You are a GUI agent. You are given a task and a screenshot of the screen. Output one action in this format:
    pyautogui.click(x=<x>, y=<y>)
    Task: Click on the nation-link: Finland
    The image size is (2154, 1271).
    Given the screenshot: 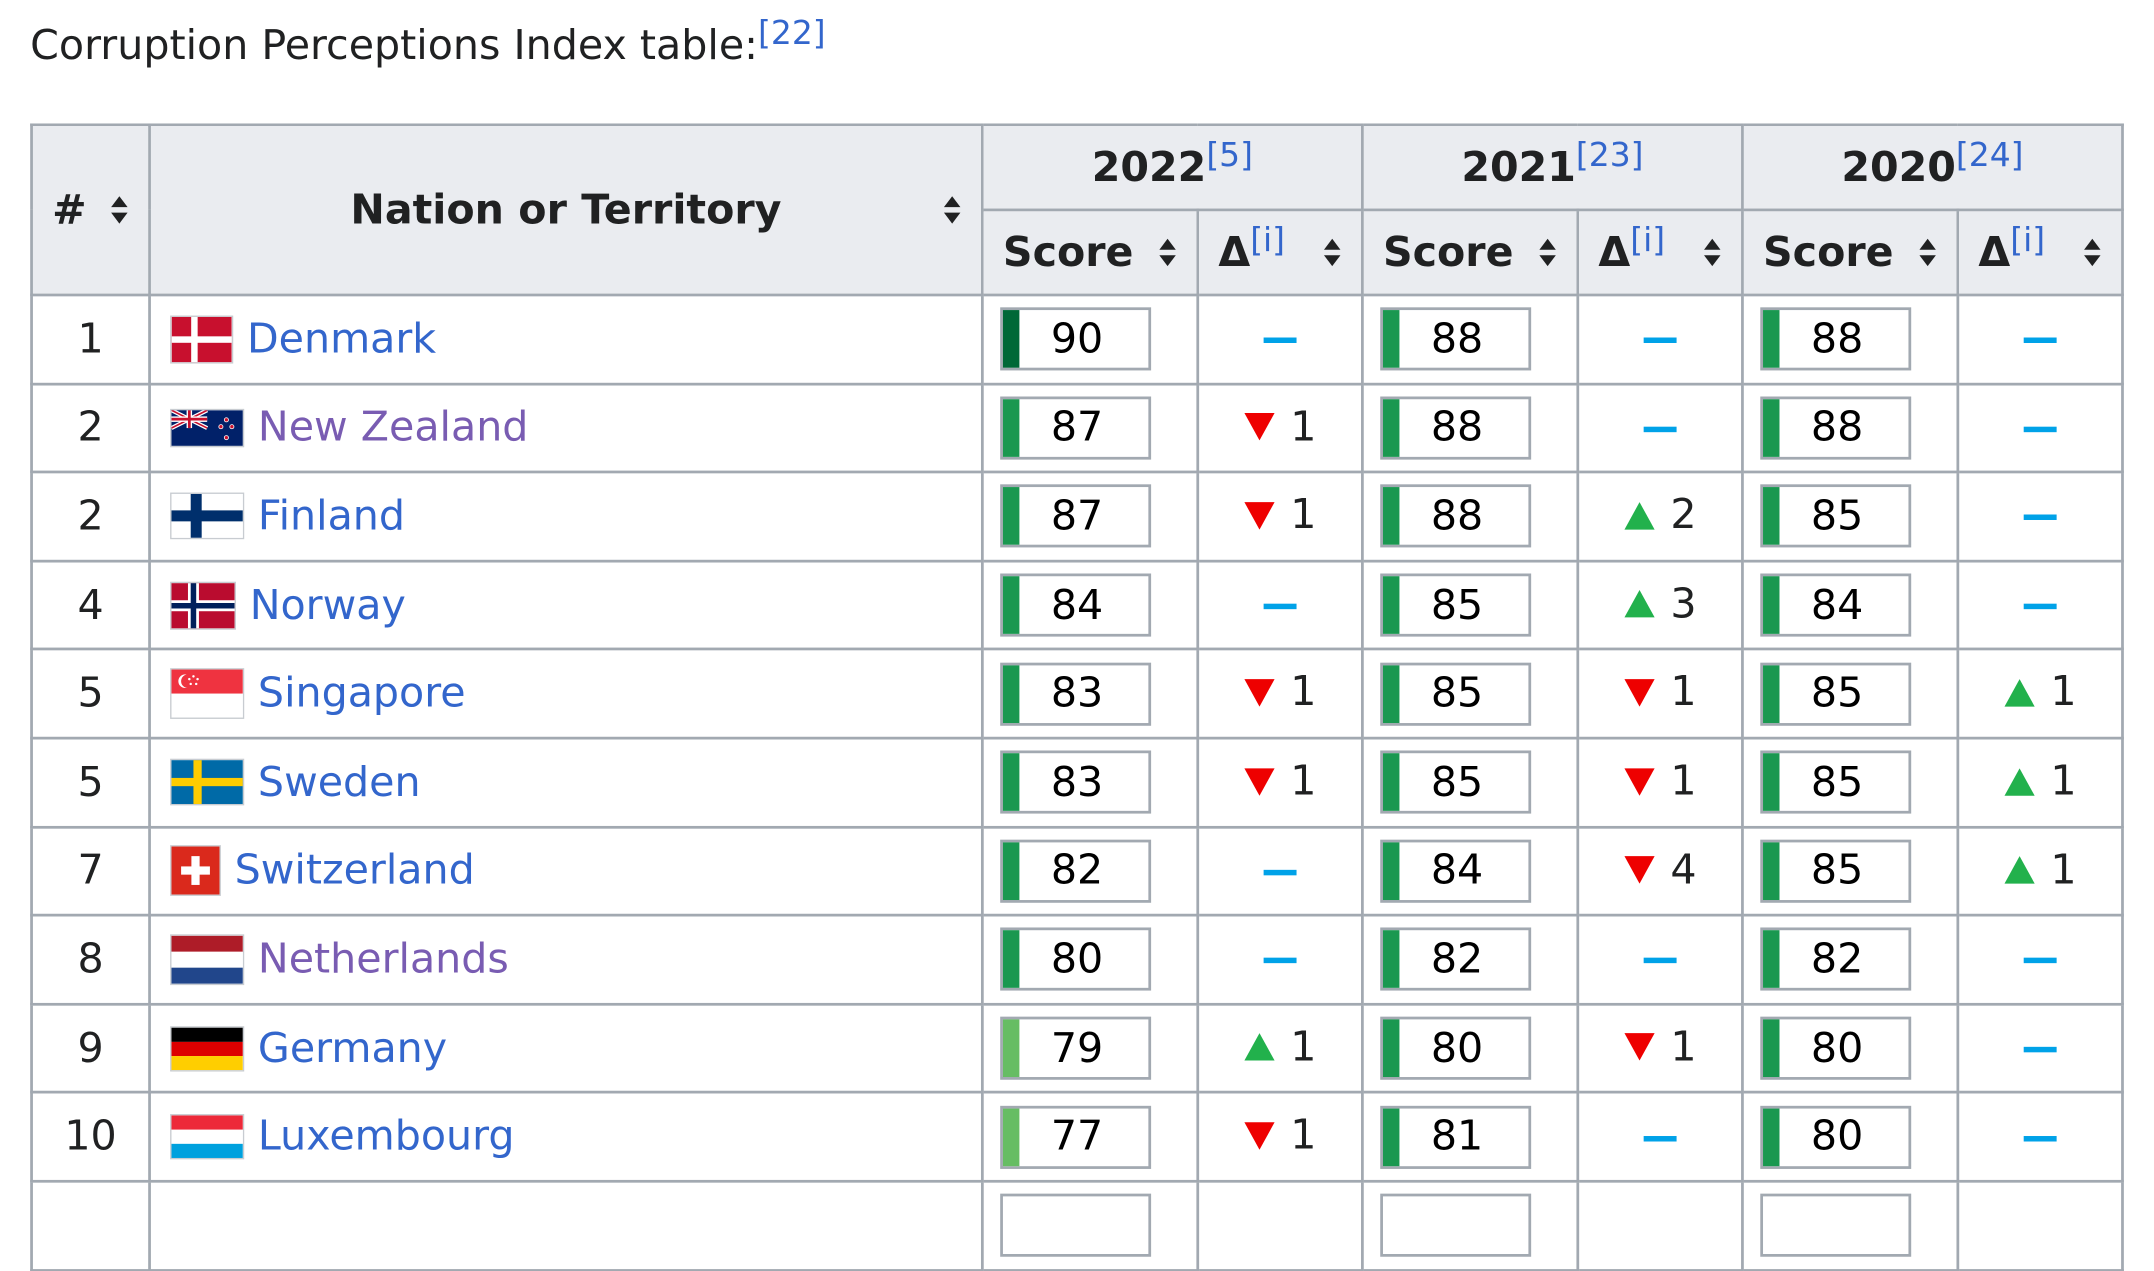 What is the action you would take?
    pyautogui.click(x=331, y=516)
    